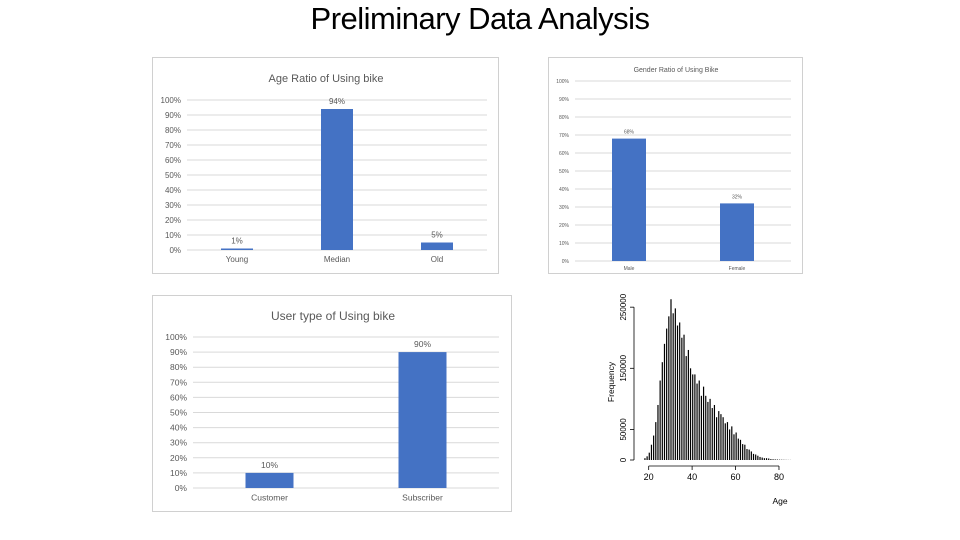 The image size is (960, 540). I want to click on data-label: 1%, so click(237, 241).